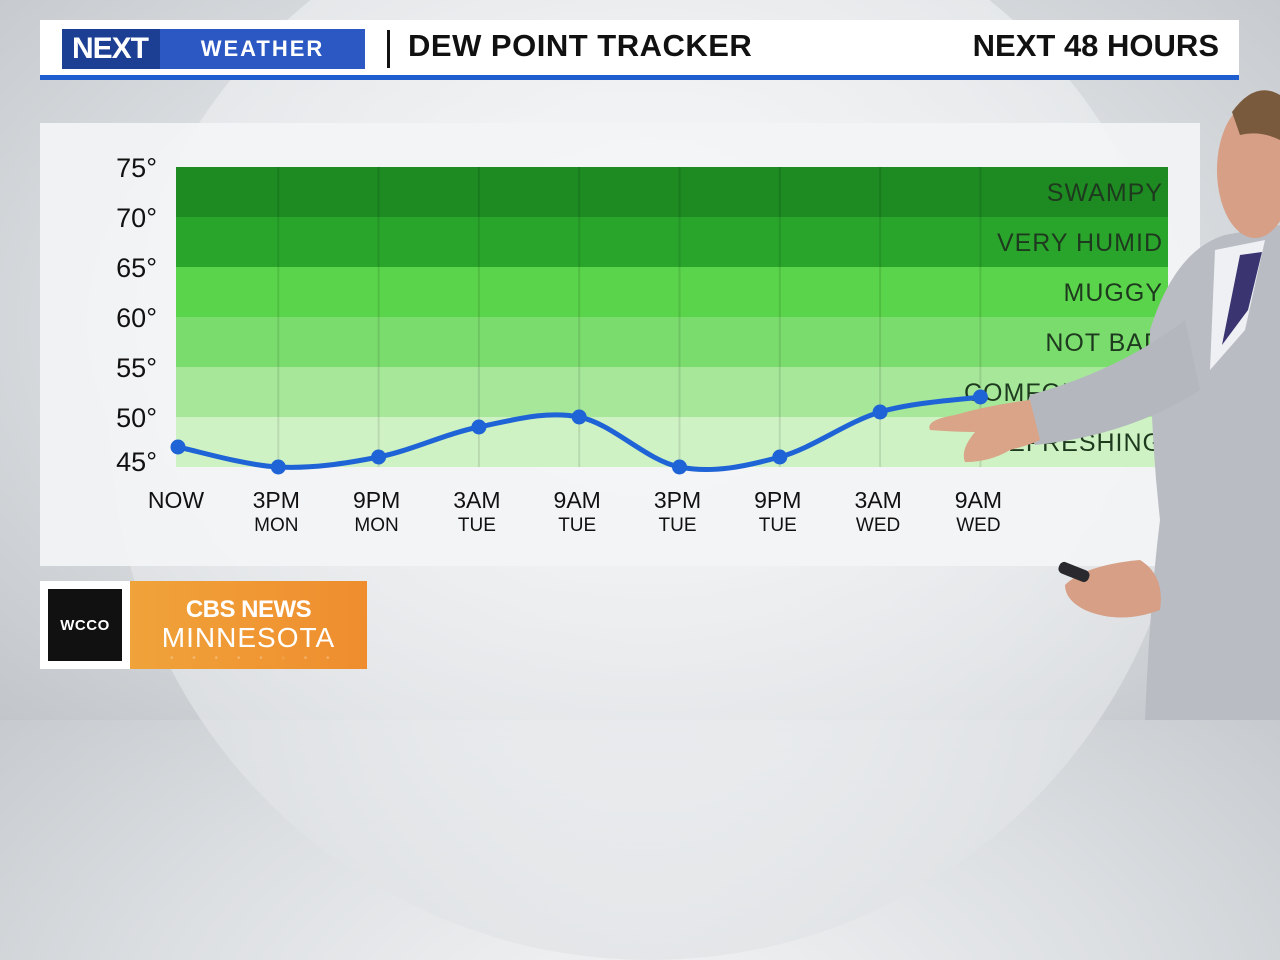 This screenshot has height=960, width=1280. Describe the element at coordinates (136, 318) in the screenshot. I see `y-tick-label-3: 60°` at that location.